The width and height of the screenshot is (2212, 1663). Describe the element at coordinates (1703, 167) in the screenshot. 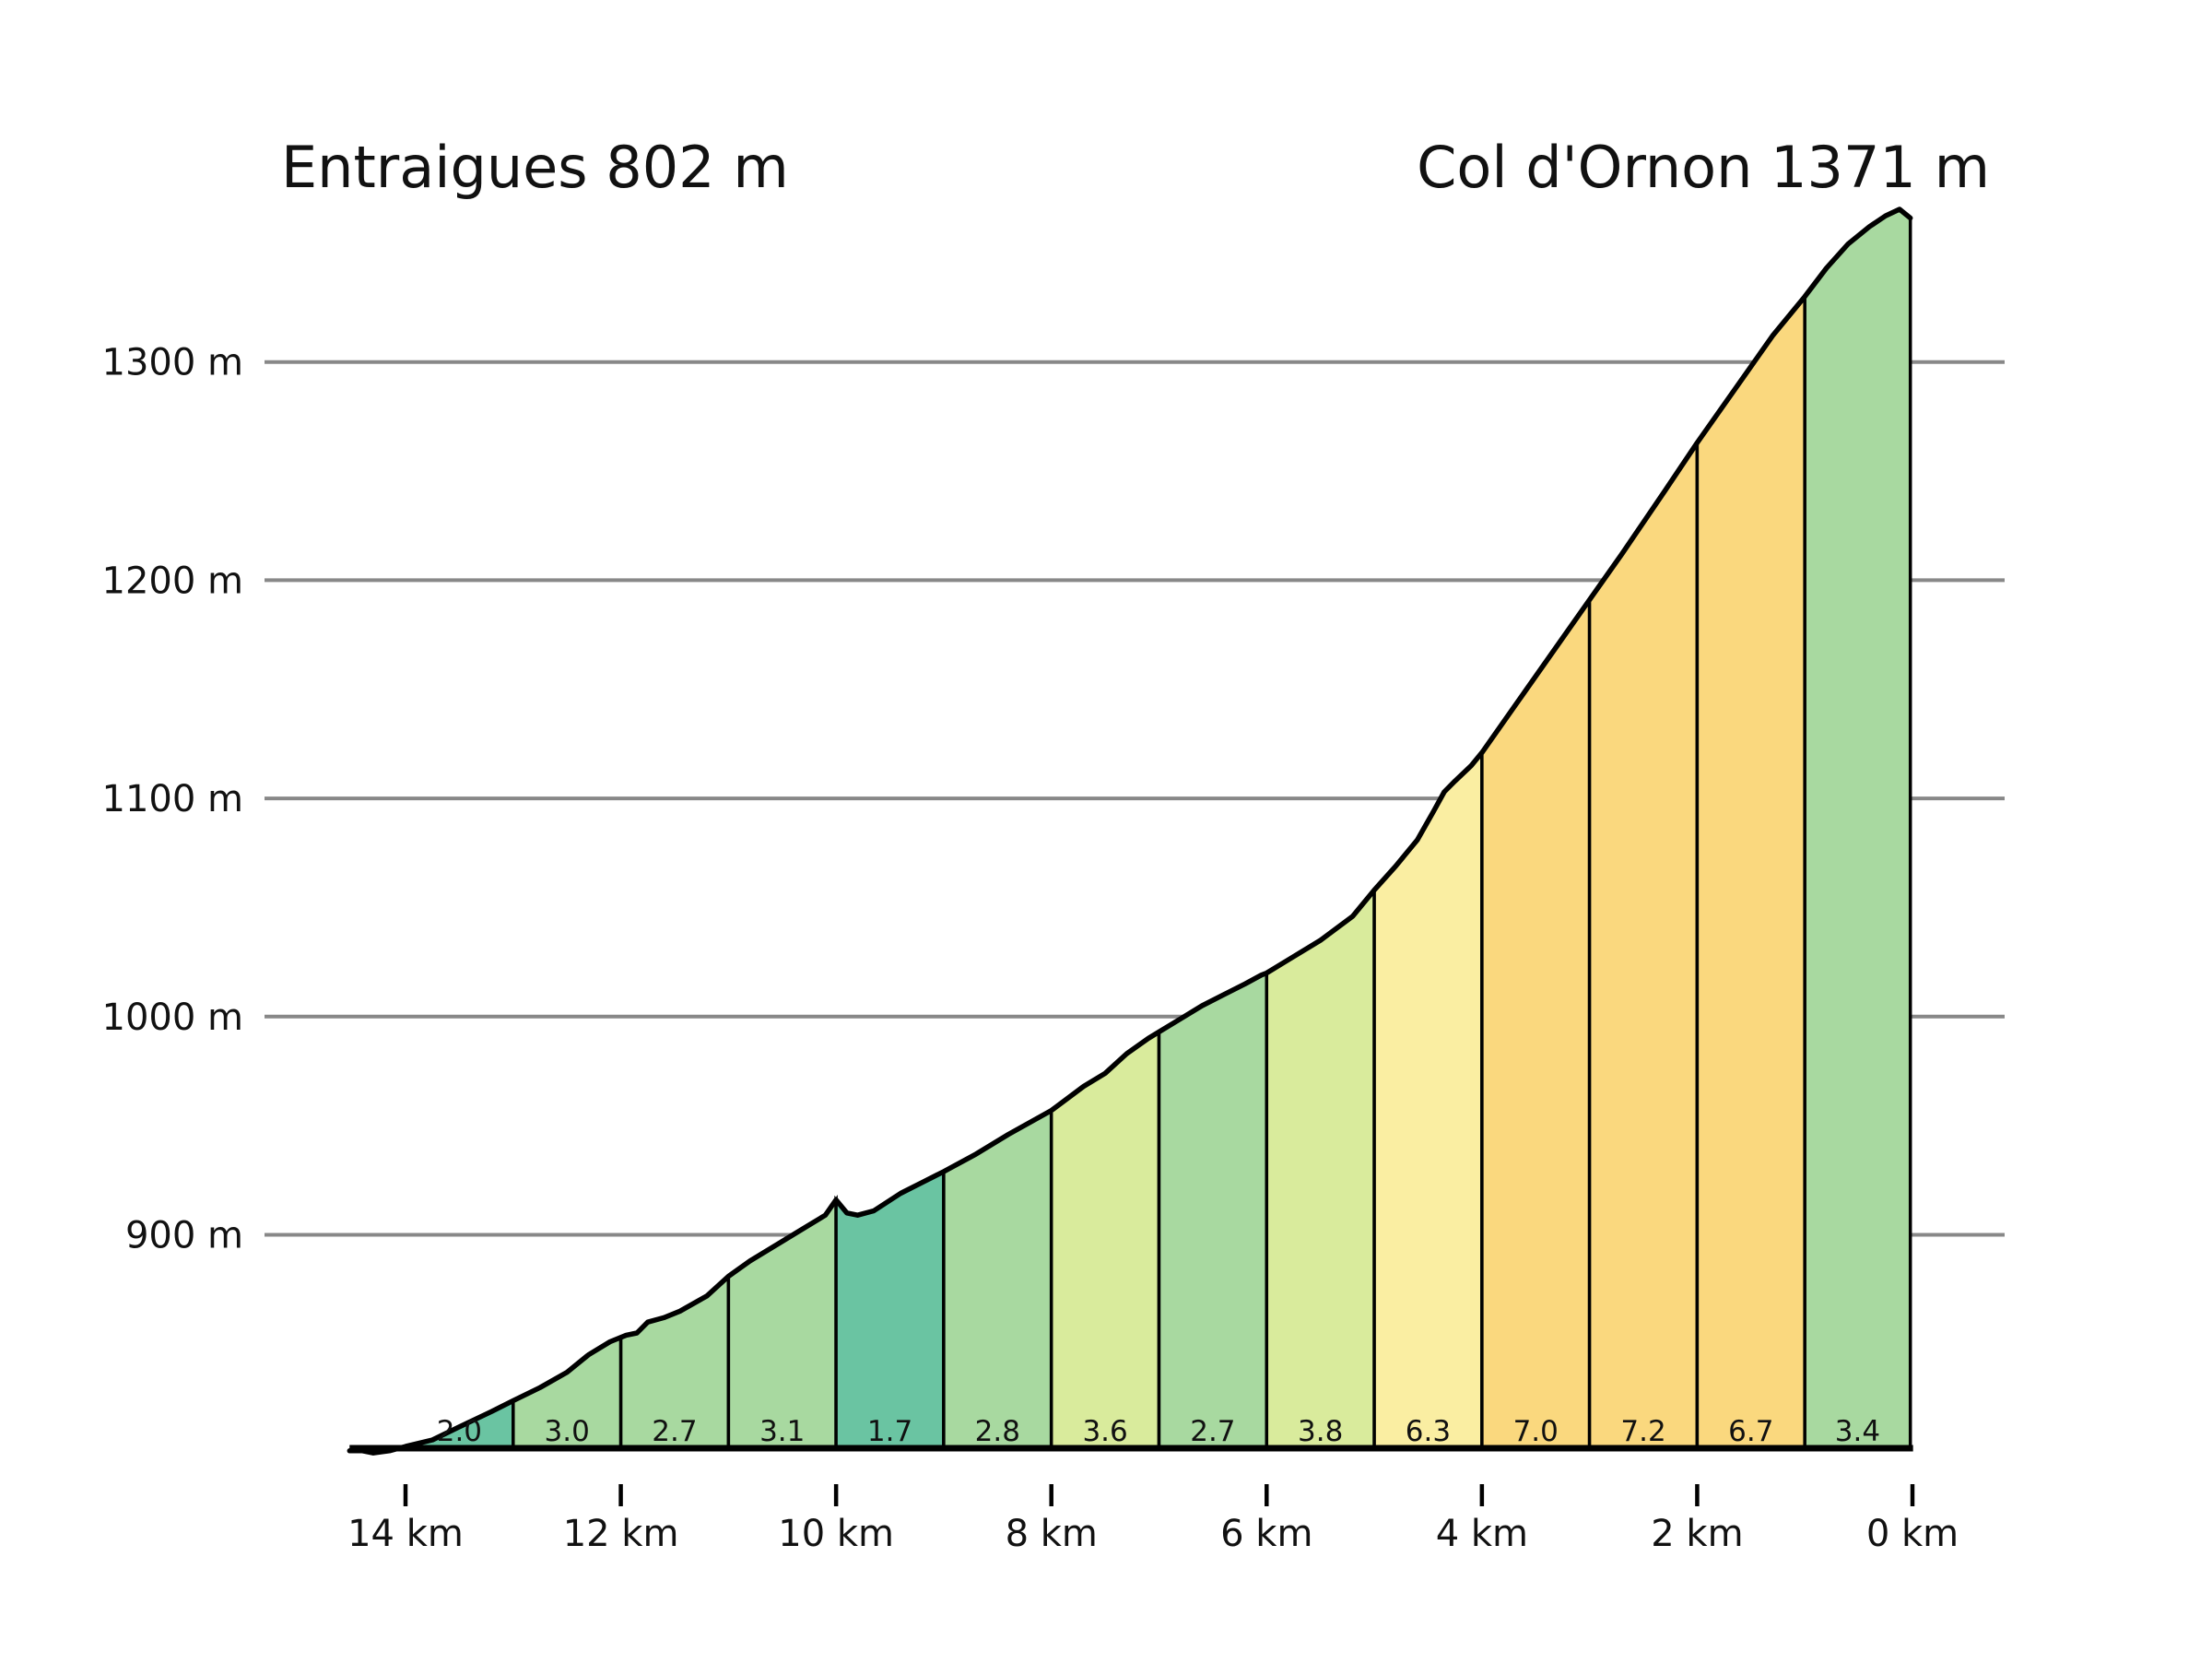

I see `summit-title: Col d'Ornon 1371 m` at that location.